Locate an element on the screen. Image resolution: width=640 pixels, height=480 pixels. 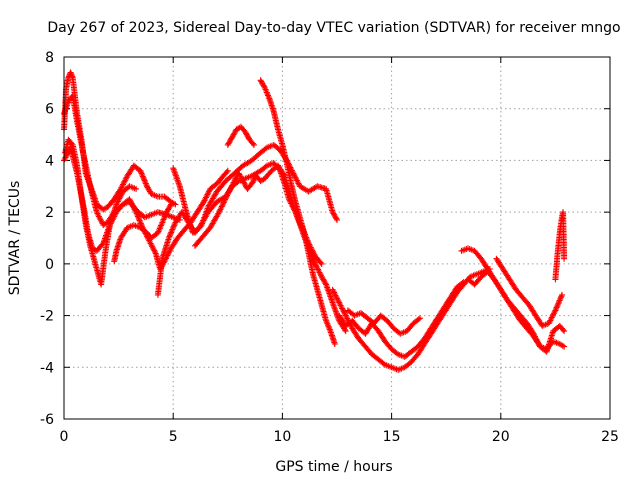
y-tick-label: -2 is located at coordinates (47, 317).